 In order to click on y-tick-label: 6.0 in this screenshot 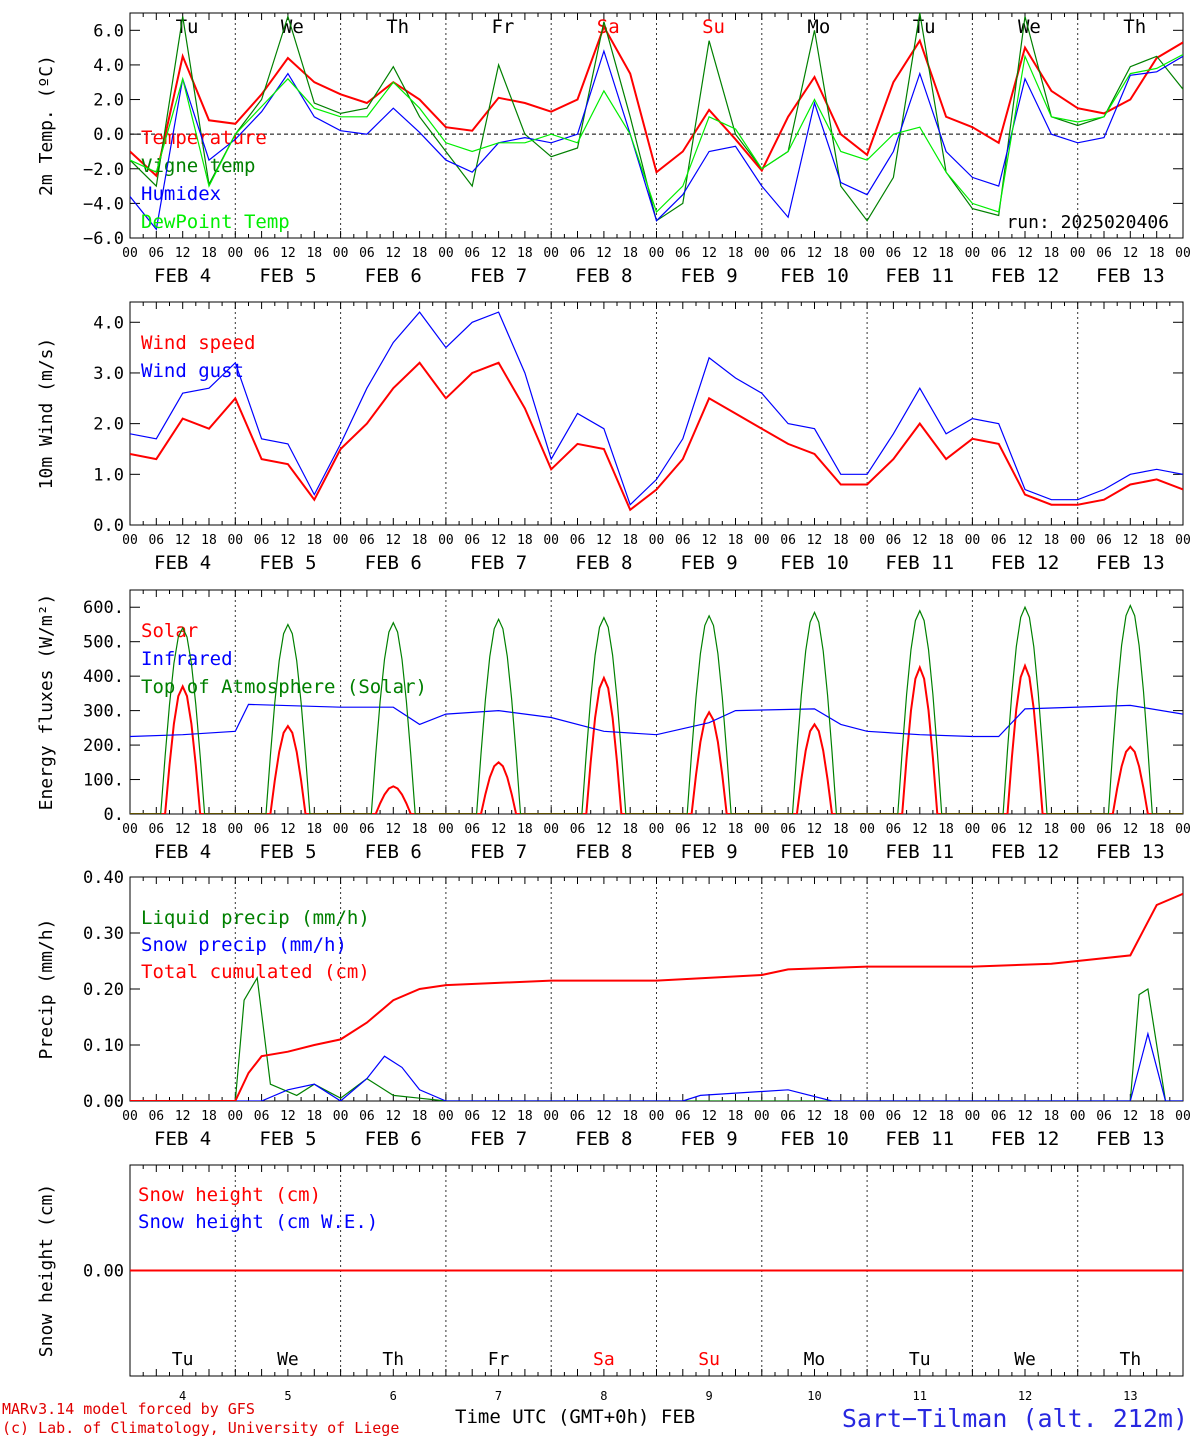, I will do `click(108, 31)`.